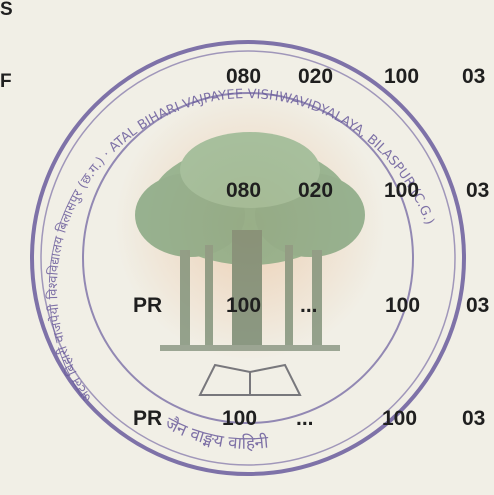 This screenshot has height=495, width=494. I want to click on book-emblem, so click(250, 379).